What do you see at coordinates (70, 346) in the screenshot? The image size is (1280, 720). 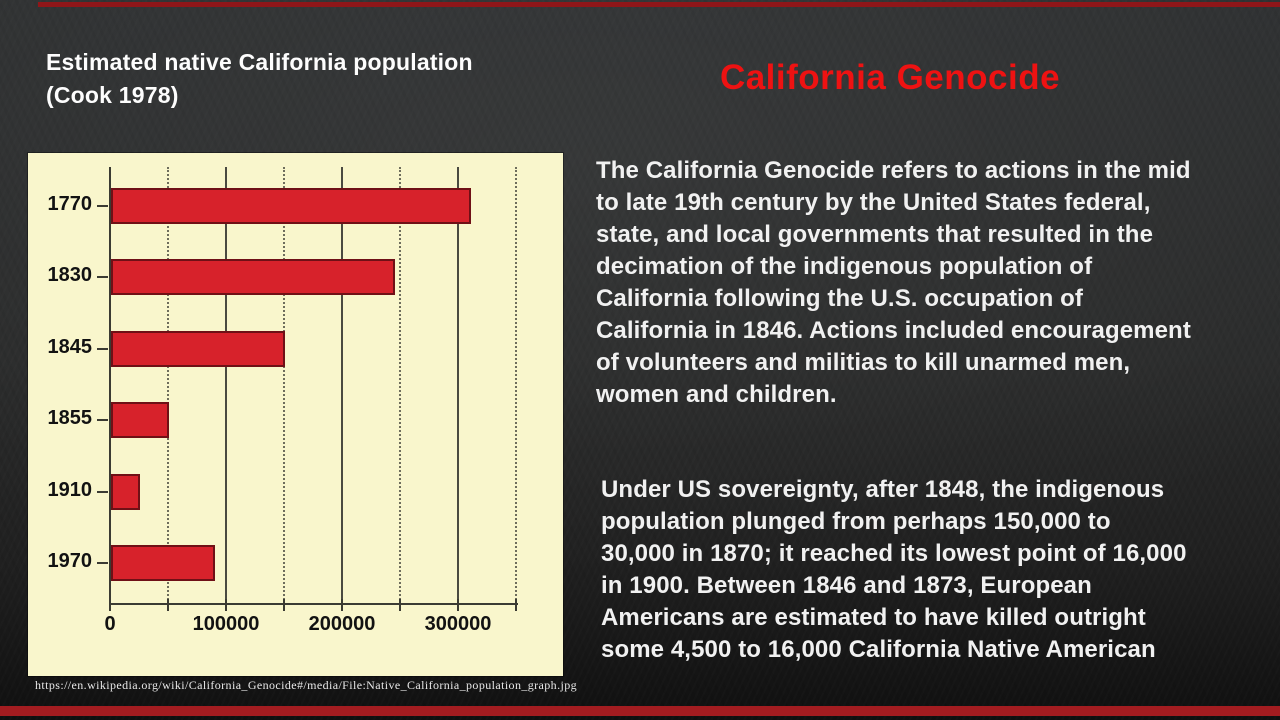 I see `year-label-1845: 1845` at bounding box center [70, 346].